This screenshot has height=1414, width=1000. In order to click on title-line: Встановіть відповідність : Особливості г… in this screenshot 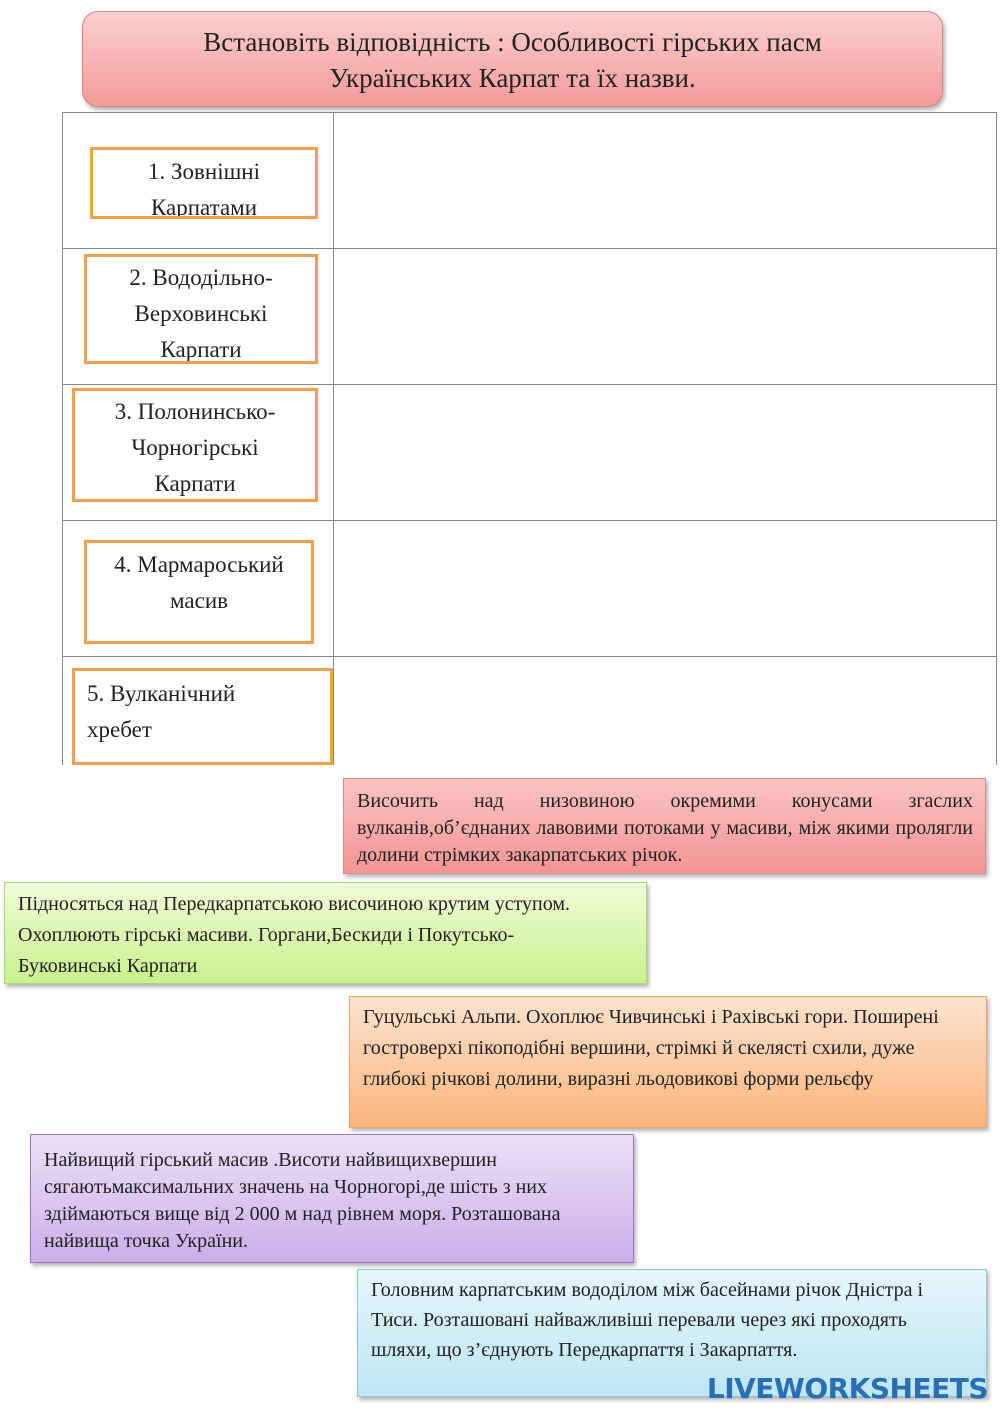, I will do `click(512, 42)`.